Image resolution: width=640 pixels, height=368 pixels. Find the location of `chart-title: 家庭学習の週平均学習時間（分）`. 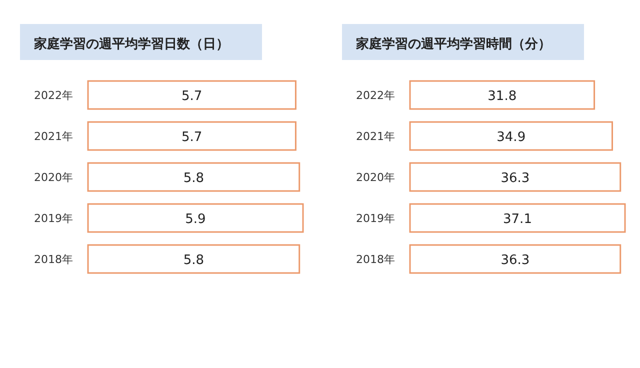

chart-title: 家庭学習の週平均学習時間（分） is located at coordinates (453, 44).